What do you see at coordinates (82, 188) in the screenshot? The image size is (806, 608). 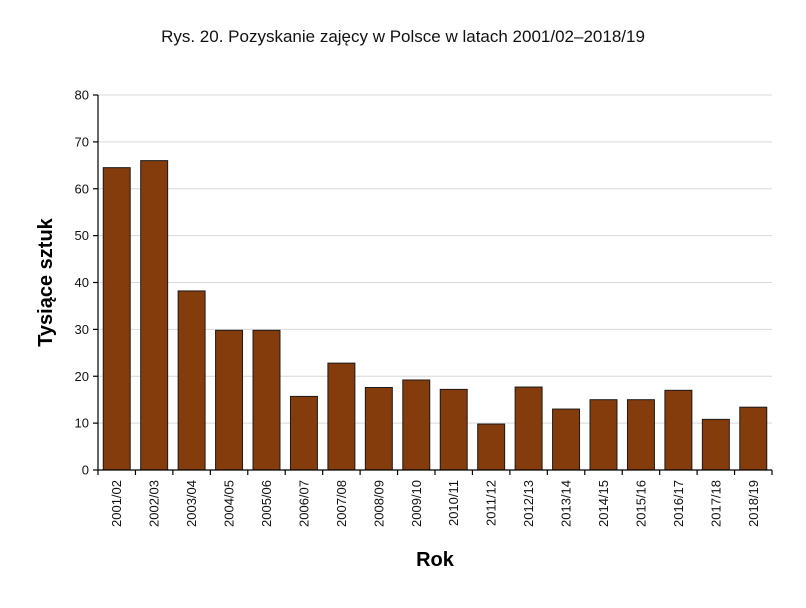 I see `y-tick-label: 60` at bounding box center [82, 188].